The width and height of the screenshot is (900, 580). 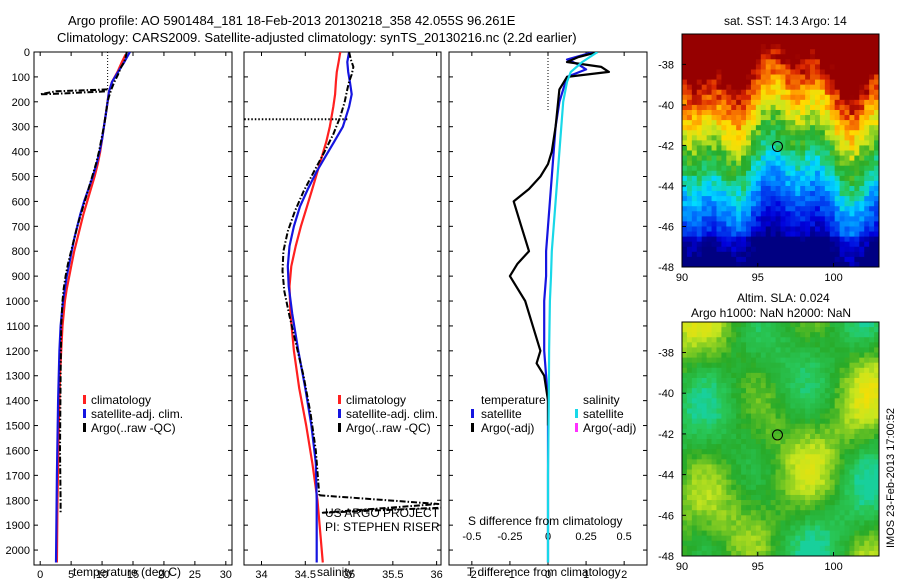 What do you see at coordinates (305, 574) in the screenshot?
I see `x-tick-label: 34.5` at bounding box center [305, 574].